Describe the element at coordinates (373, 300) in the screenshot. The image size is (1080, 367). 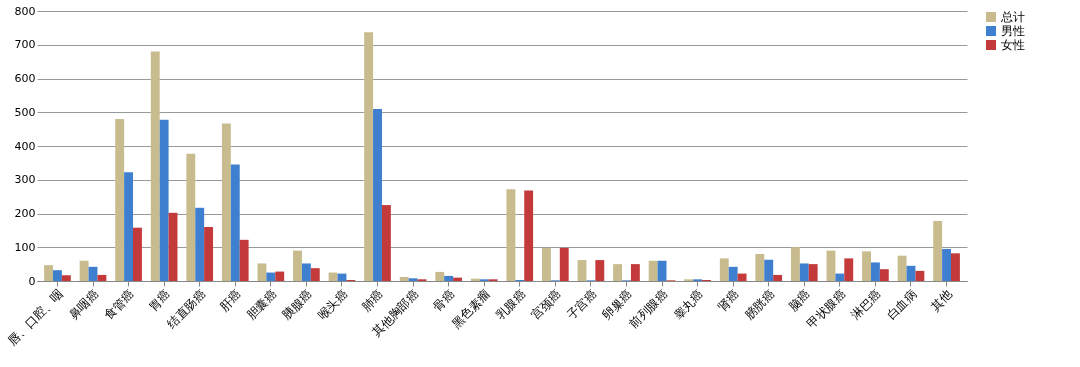
I see `x-tick-label: 肺癌` at that location.